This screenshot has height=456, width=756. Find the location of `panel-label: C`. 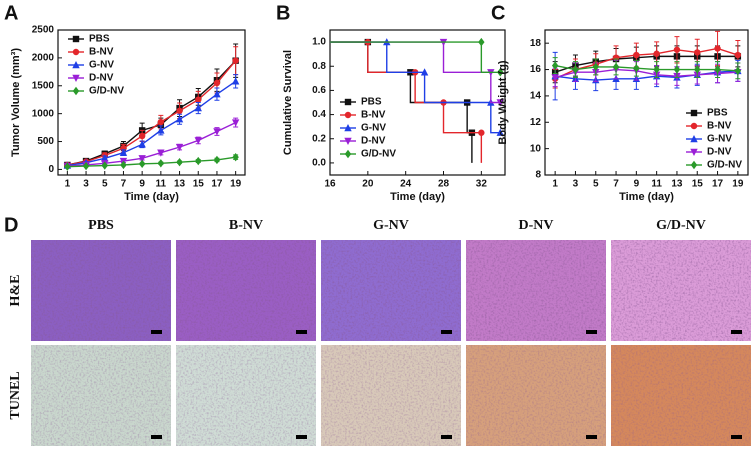

panel-label: C is located at coordinates (498, 13).